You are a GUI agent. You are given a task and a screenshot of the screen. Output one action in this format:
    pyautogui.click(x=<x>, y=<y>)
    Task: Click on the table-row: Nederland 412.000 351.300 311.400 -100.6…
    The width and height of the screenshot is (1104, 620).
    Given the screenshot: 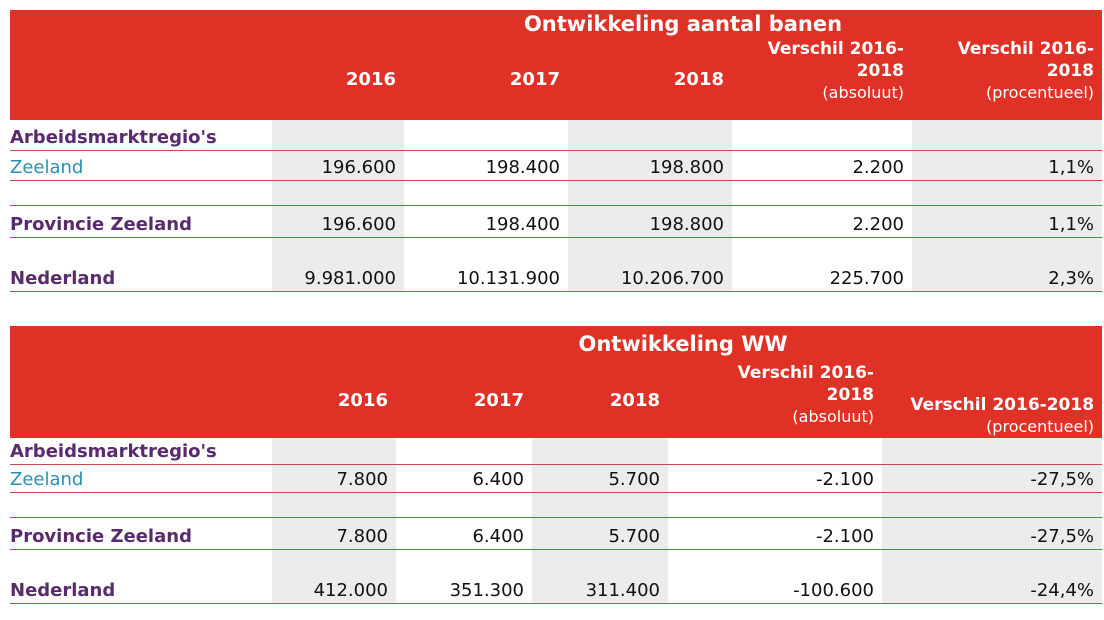 What is the action you would take?
    pyautogui.click(x=556, y=587)
    